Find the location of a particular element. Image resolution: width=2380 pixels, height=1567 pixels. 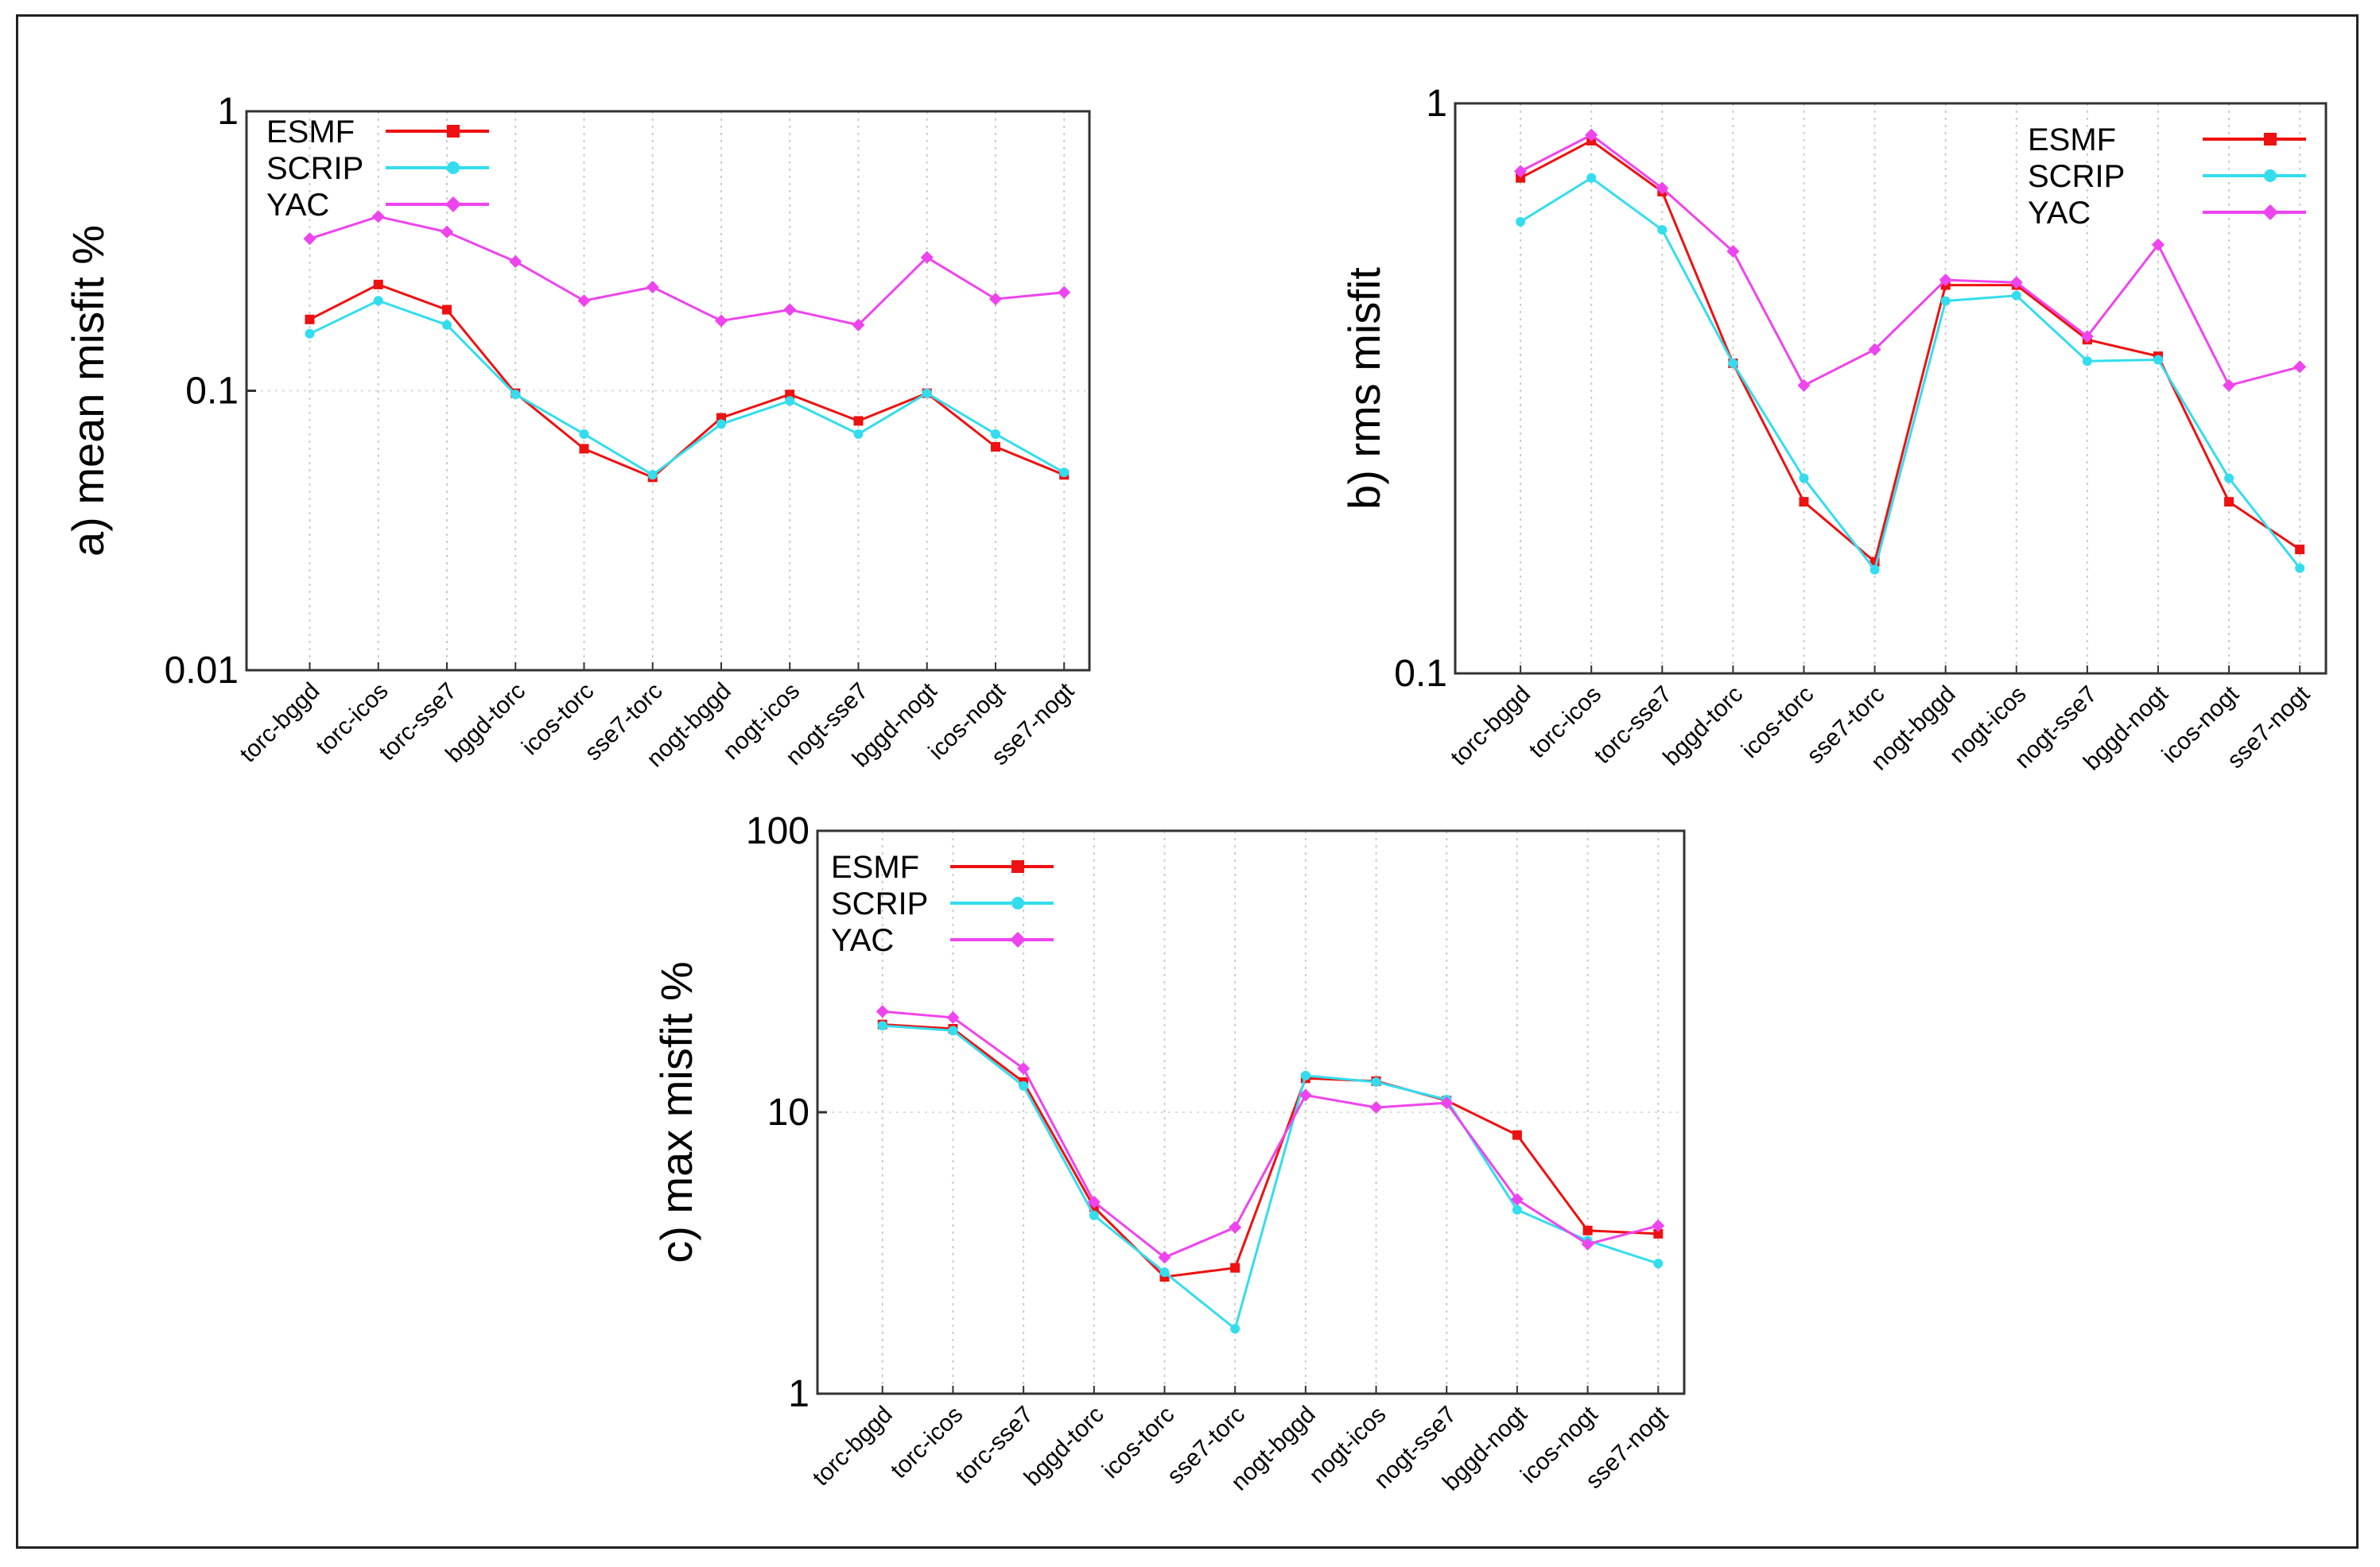

plot-area-border is located at coordinates (1891, 388).